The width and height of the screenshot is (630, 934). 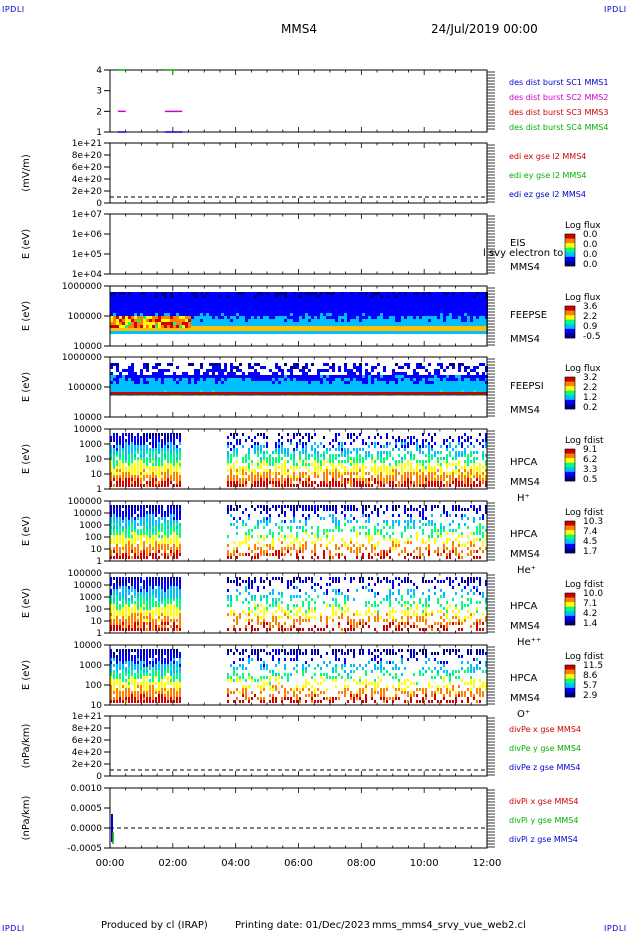 I want to click on heatmap-band, so click(x=298, y=393).